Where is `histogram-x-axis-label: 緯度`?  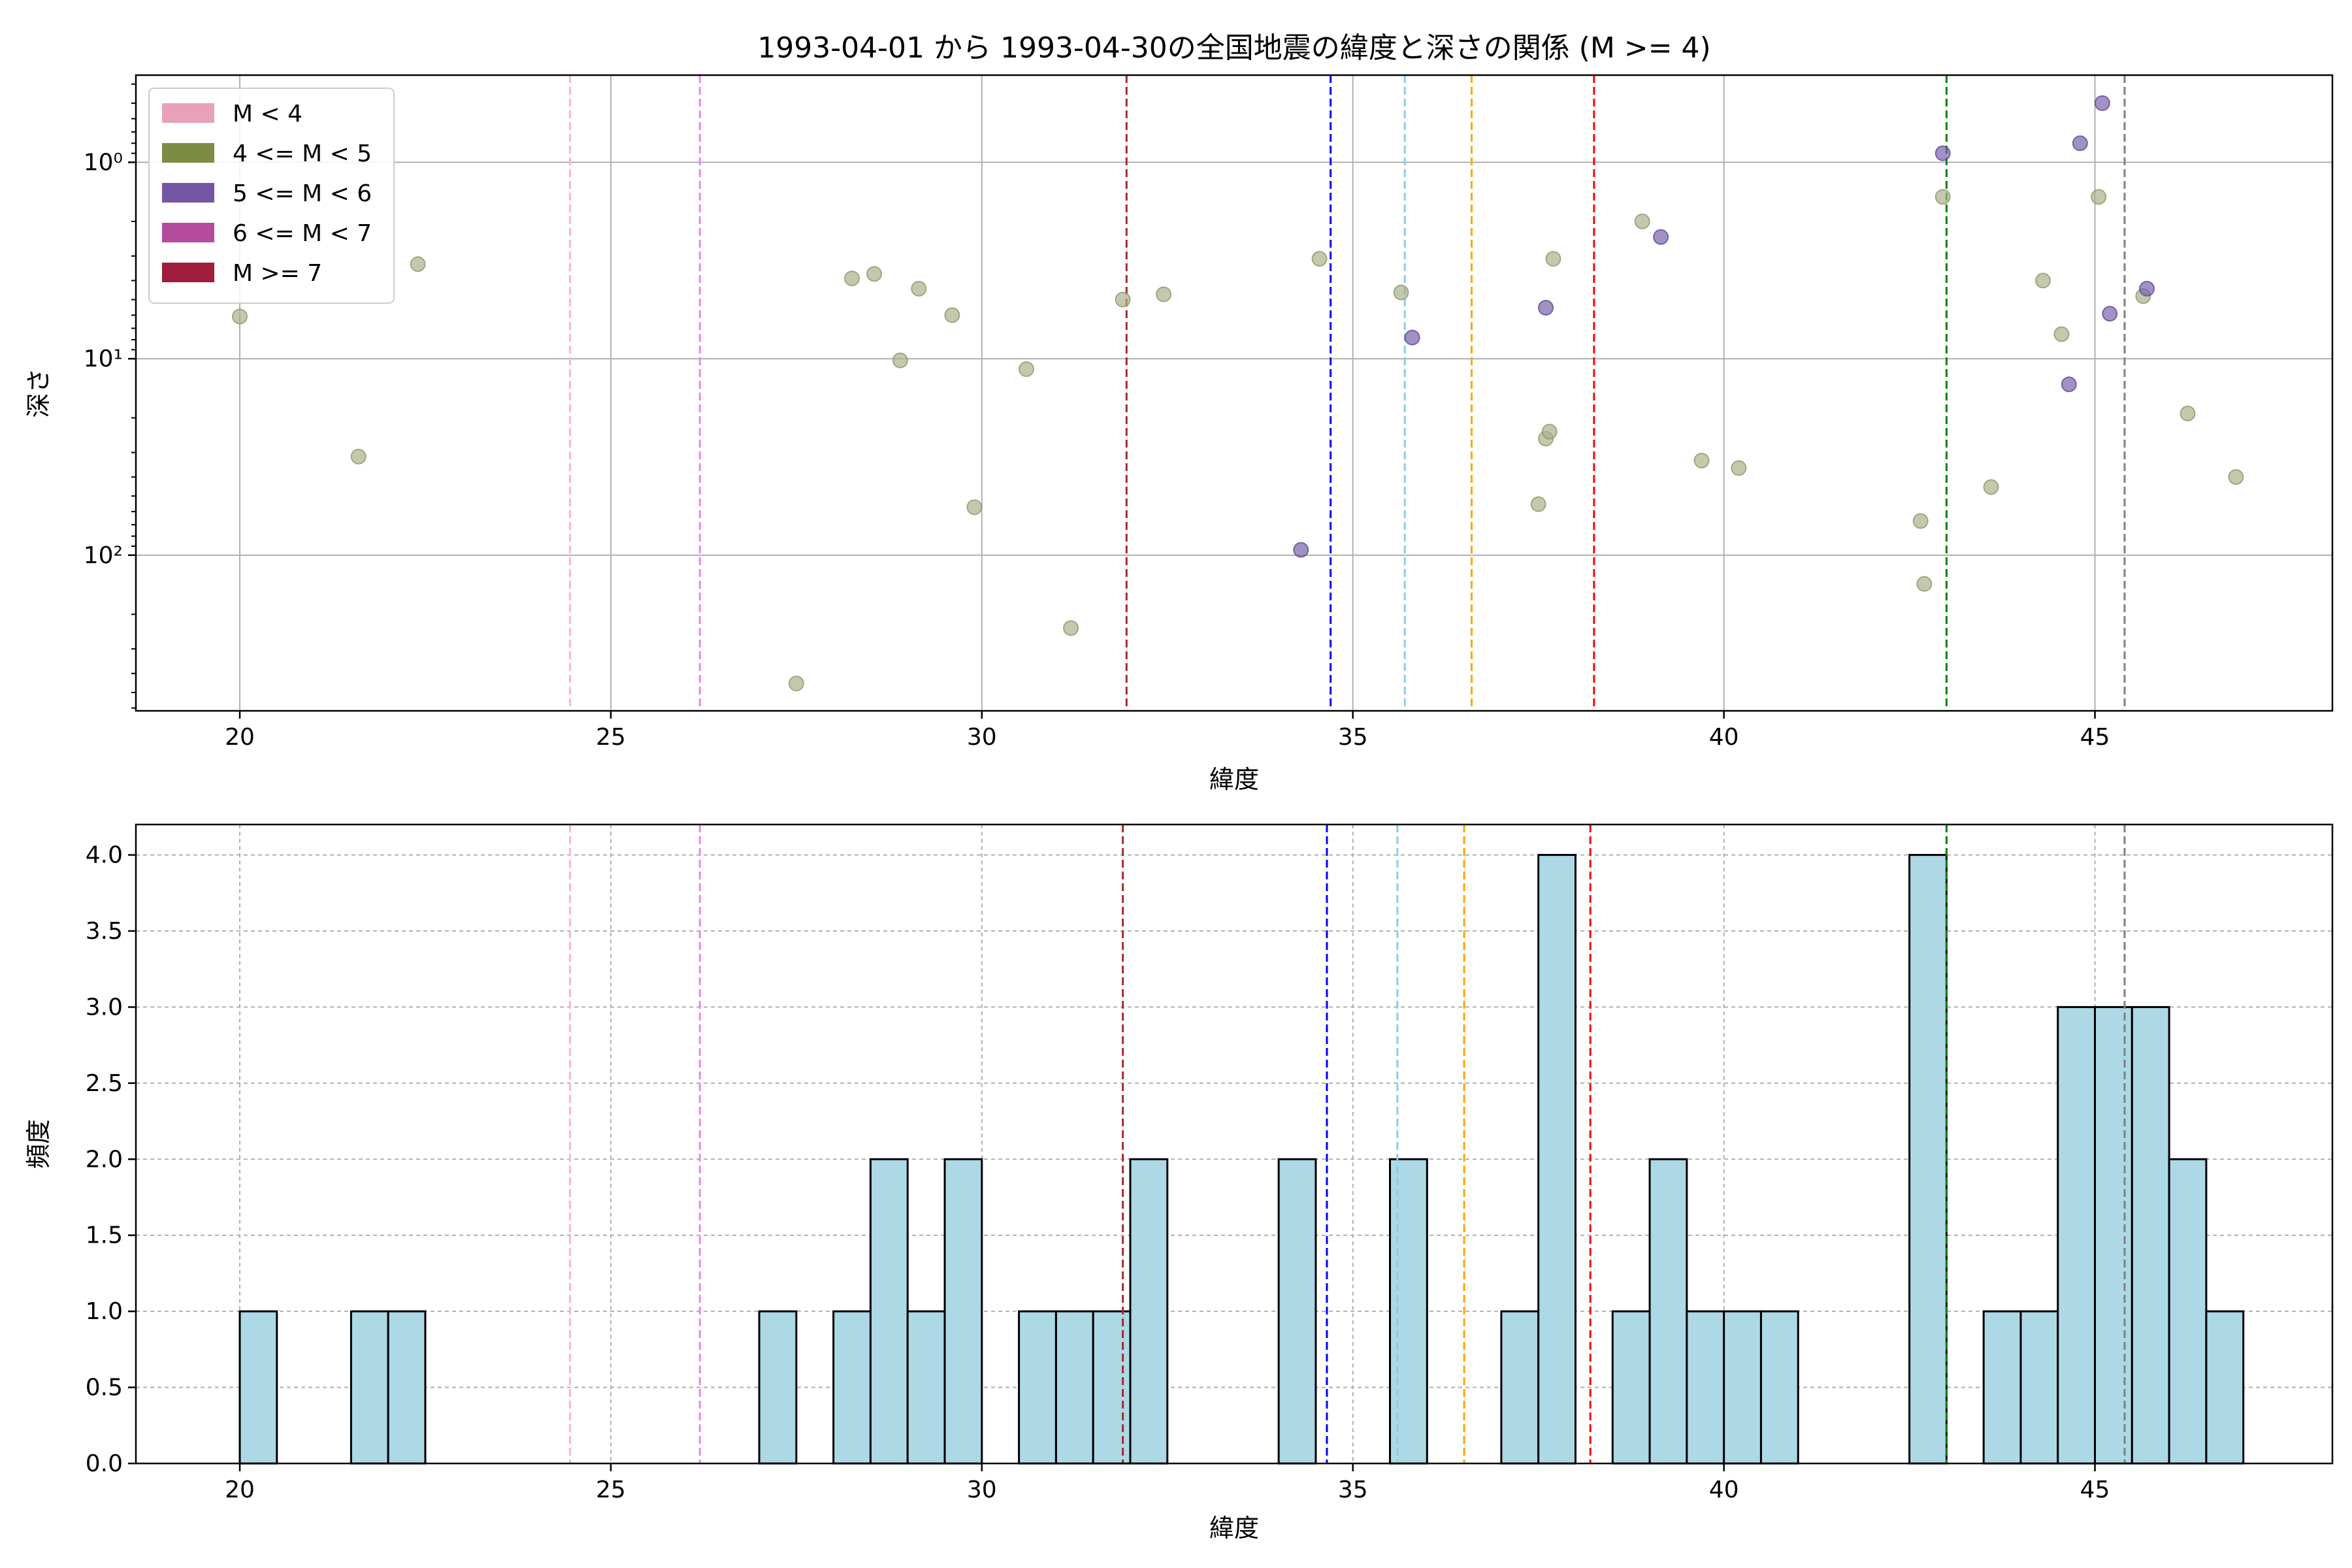
histogram-x-axis-label: 緯度 is located at coordinates (1234, 1528).